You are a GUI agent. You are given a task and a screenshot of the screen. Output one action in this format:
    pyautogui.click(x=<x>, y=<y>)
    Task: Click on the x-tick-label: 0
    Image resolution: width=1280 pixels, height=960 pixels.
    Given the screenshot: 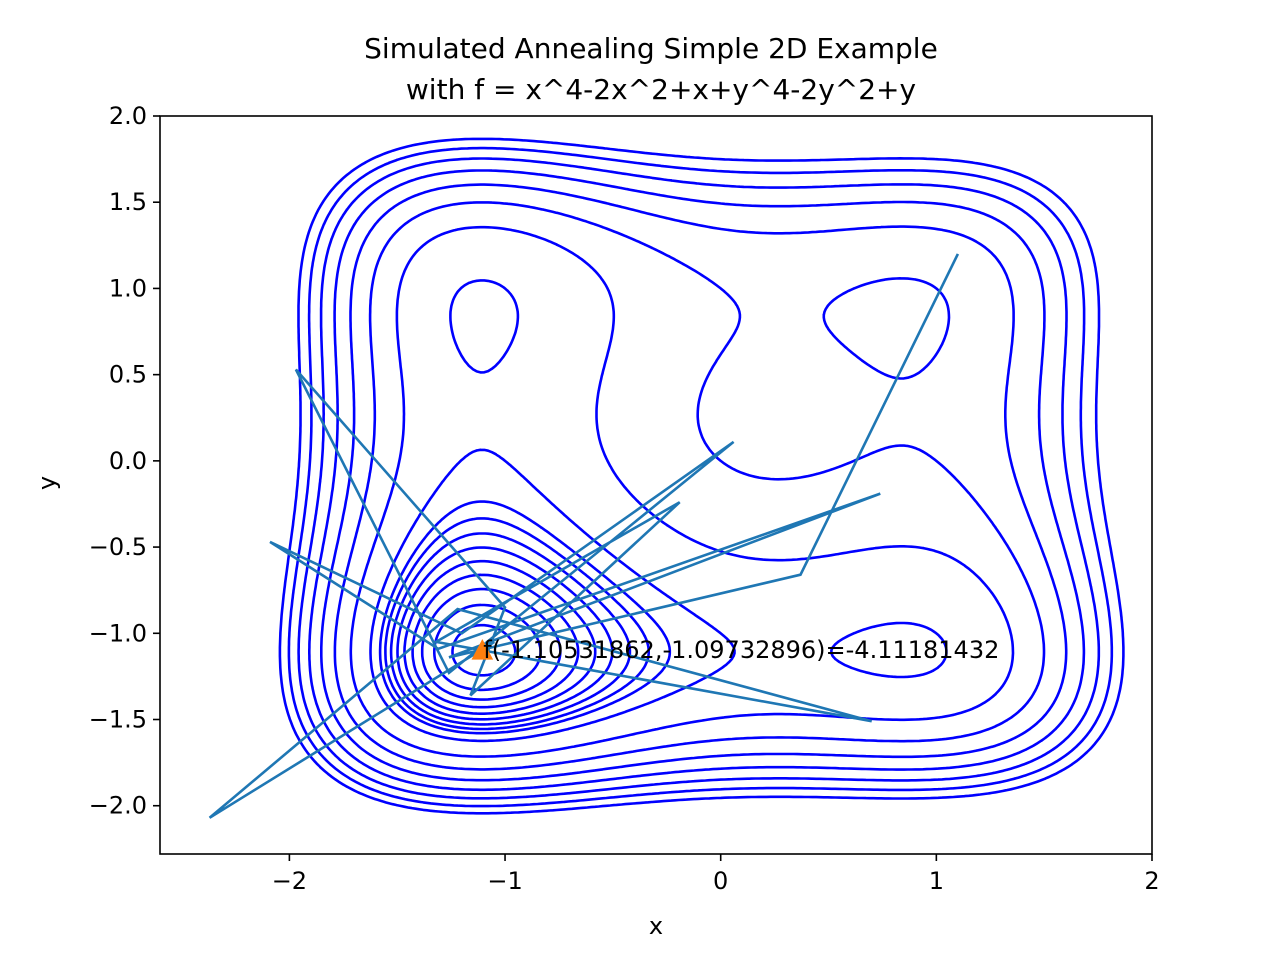 What is the action you would take?
    pyautogui.click(x=720, y=881)
    